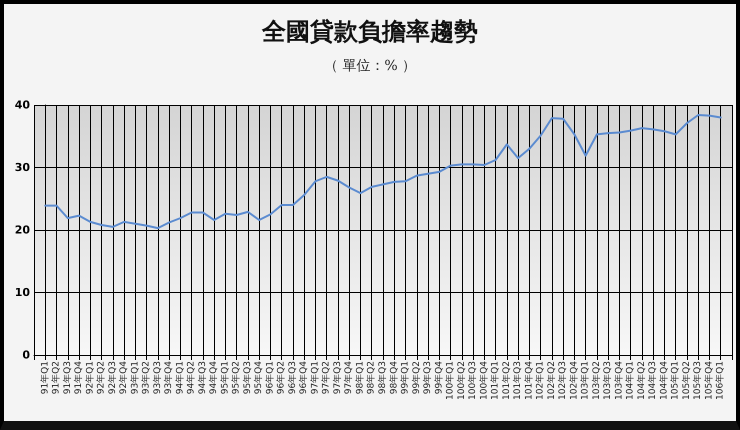 The width and height of the screenshot is (740, 430). I want to click on x-tick-label: 92年Q3, so click(112, 377).